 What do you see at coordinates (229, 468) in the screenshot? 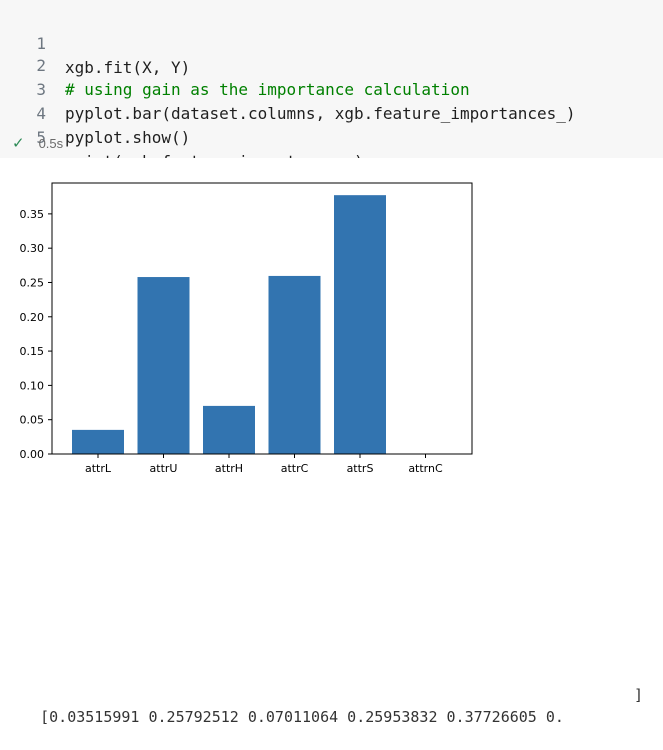
I see `x-tick-label: attrH` at bounding box center [229, 468].